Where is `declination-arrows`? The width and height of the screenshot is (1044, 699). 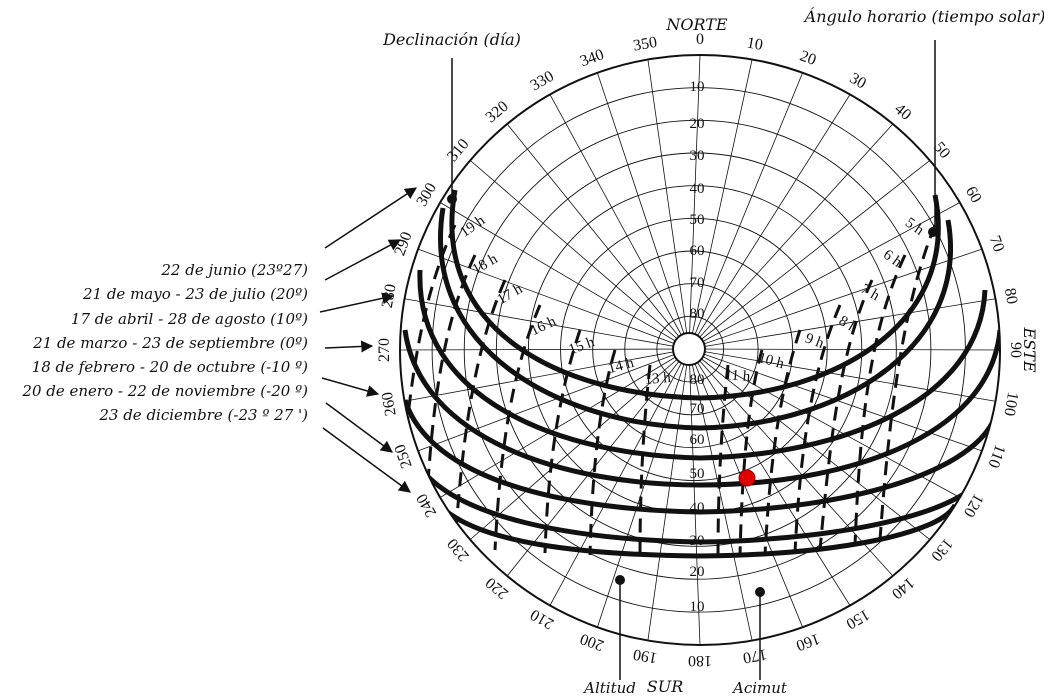 declination-arrows is located at coordinates (368, 340).